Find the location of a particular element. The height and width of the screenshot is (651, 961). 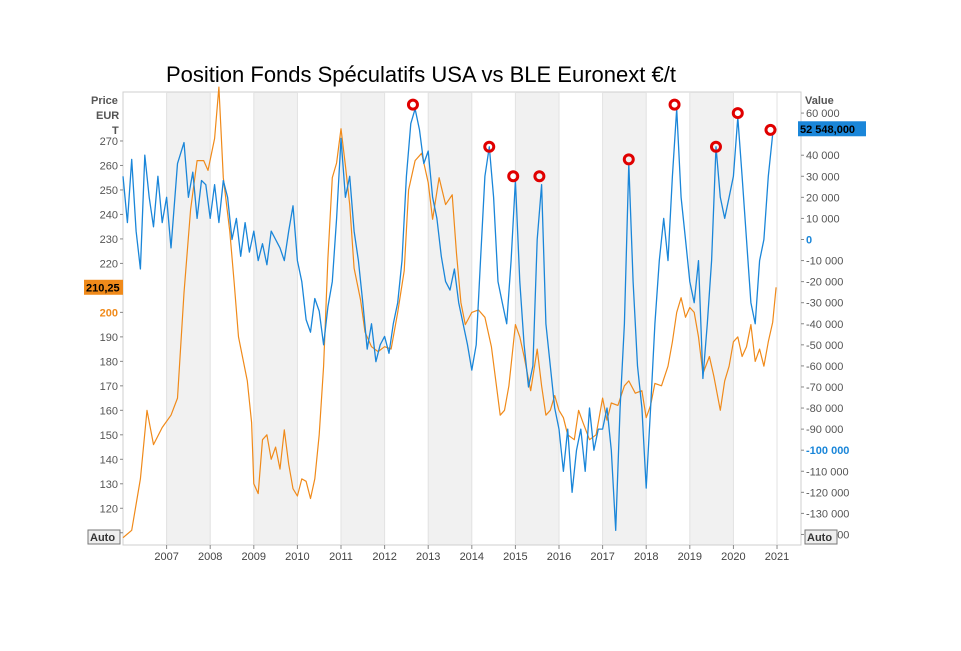

left-tick-label: 200 is located at coordinates (109, 313).